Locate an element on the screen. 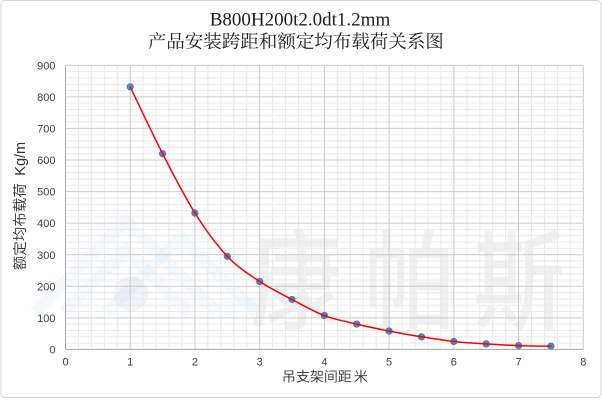 This screenshot has width=602, height=400. svg-text: 3 is located at coordinates (260, 363).